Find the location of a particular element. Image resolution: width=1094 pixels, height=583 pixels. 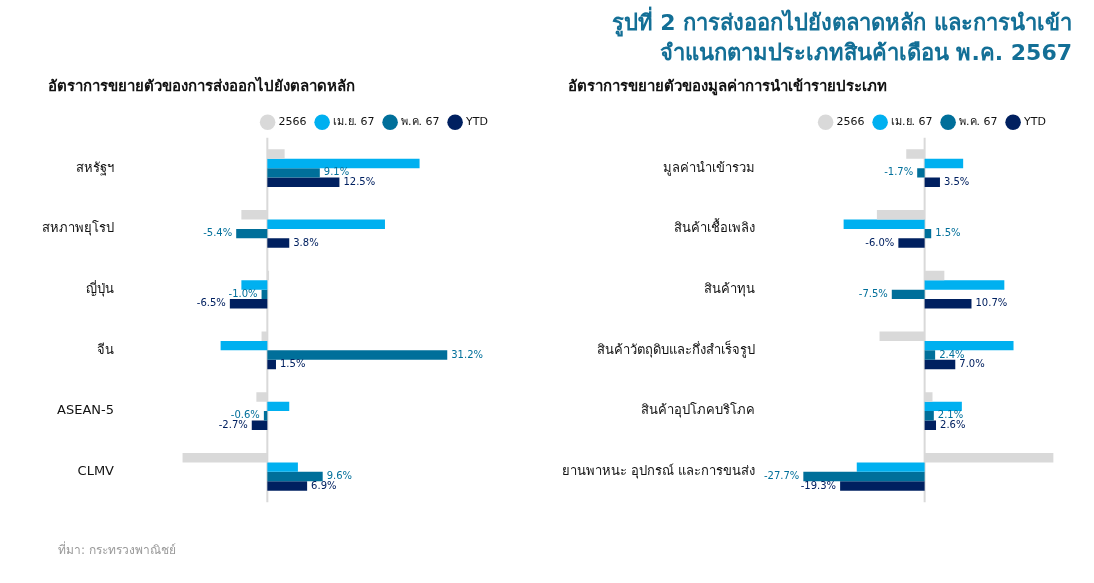

data-label: 2.1% is located at coordinates (950, 415).